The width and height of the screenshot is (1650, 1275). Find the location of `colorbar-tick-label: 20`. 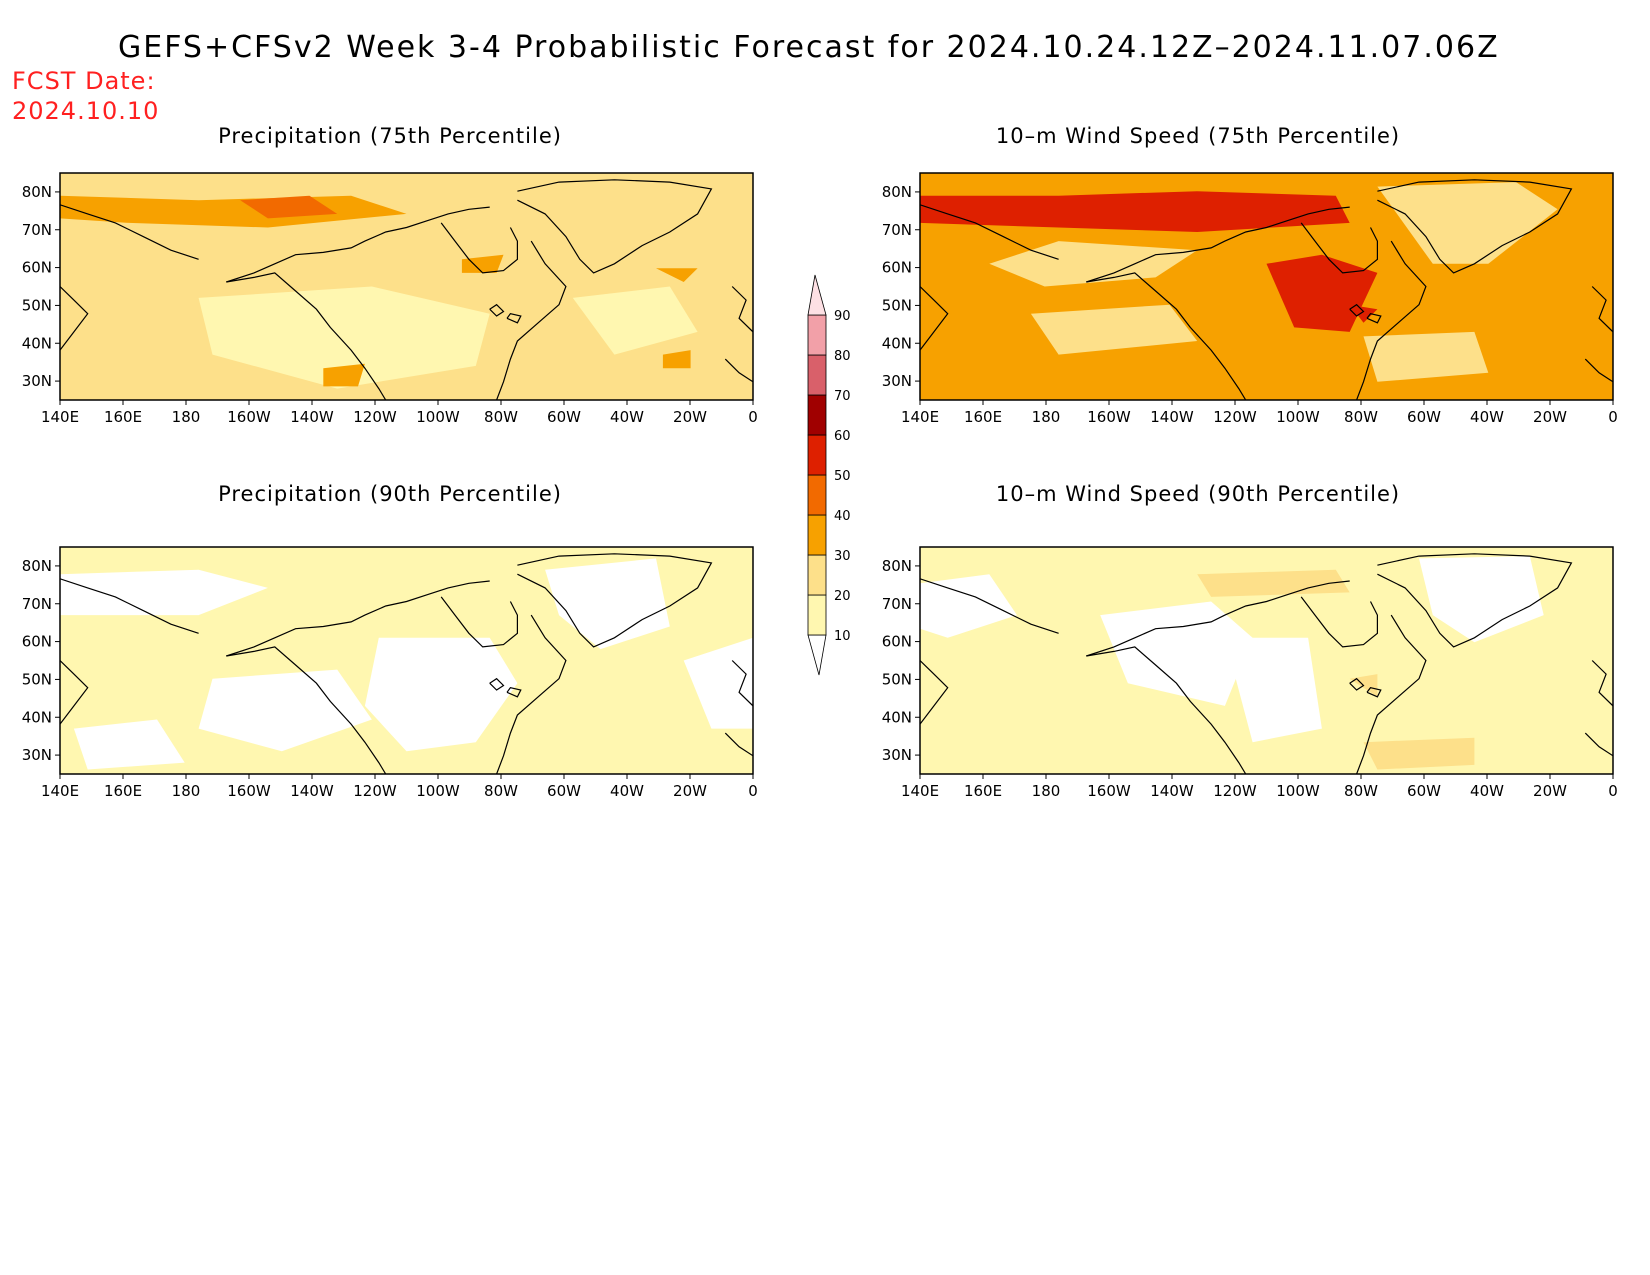

colorbar-tick-label: 20 is located at coordinates (842, 596).